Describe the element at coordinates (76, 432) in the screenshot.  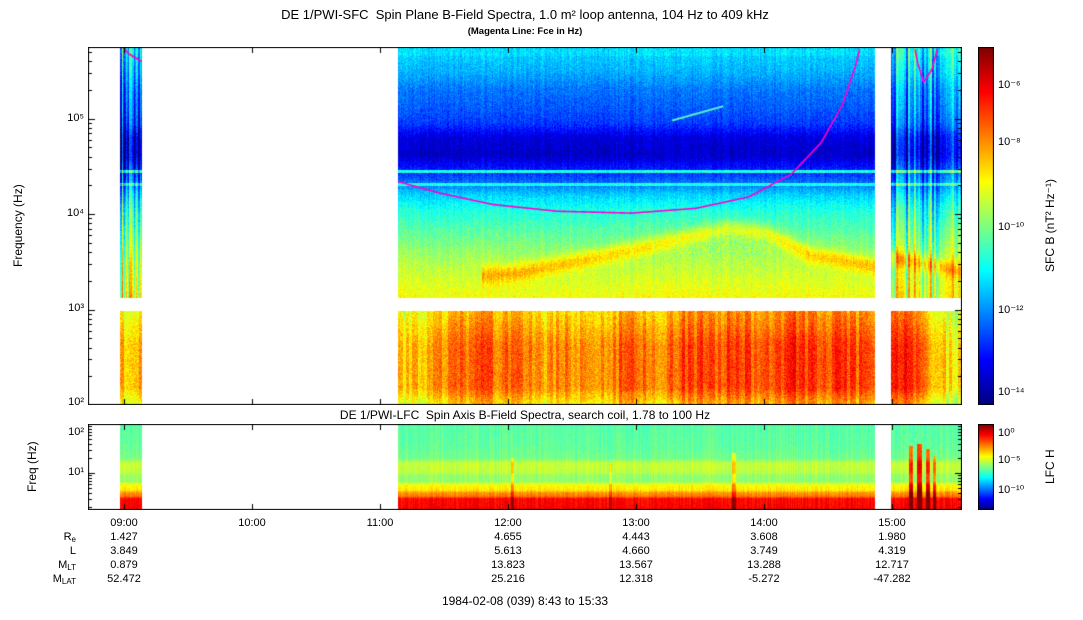
I see `lfc-ytick-1e2: 10²` at that location.